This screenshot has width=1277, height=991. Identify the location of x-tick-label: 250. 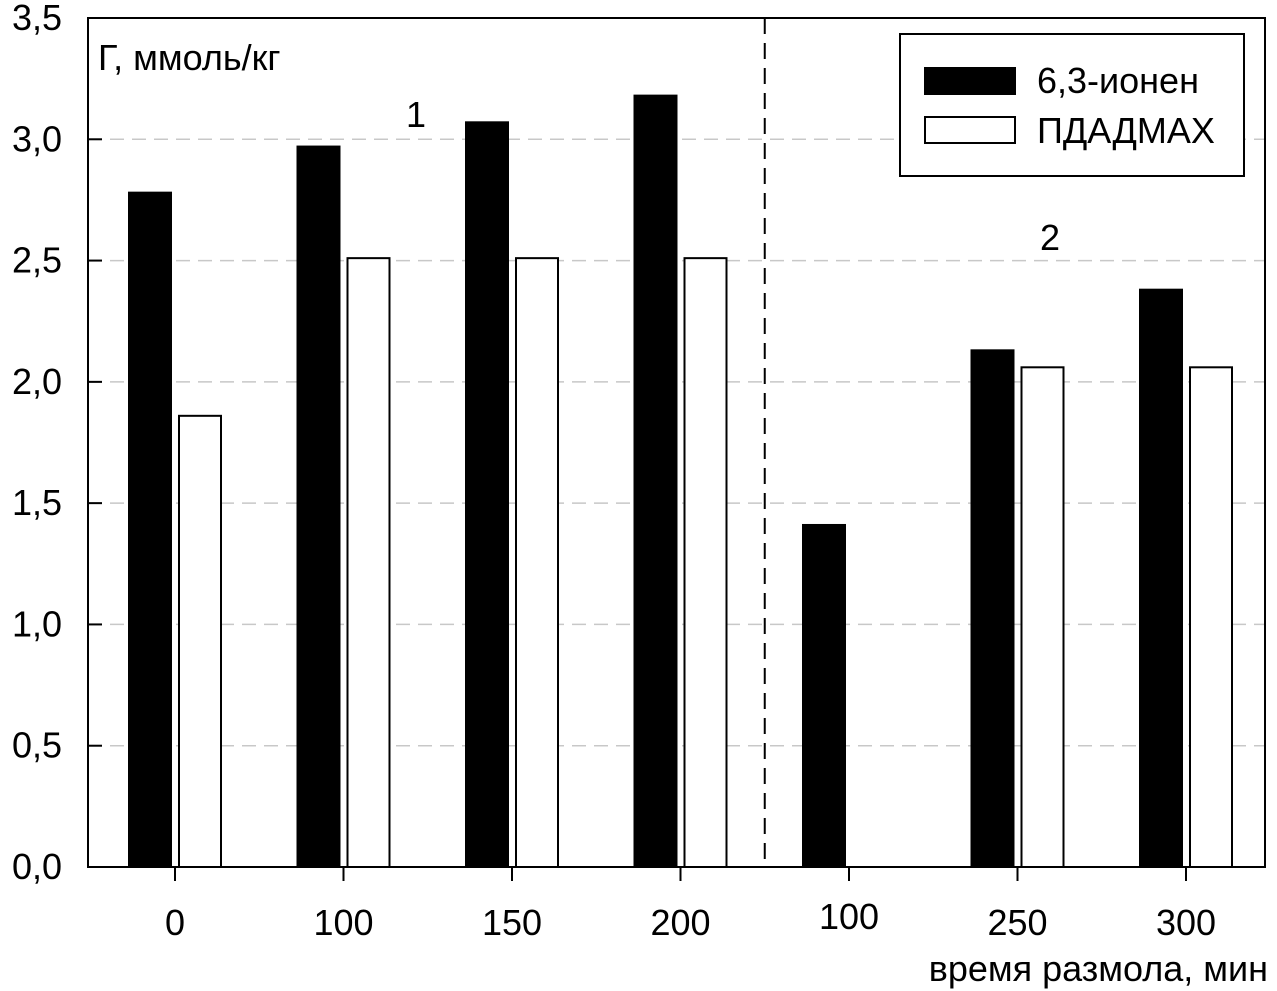
(1017, 922).